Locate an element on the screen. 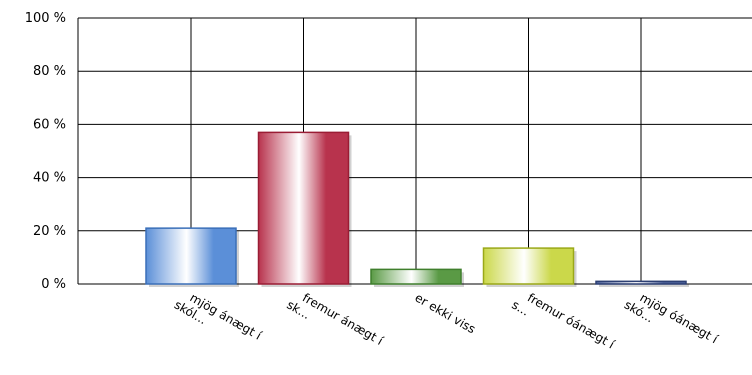  y-tick-label: 0 % is located at coordinates (53, 284).